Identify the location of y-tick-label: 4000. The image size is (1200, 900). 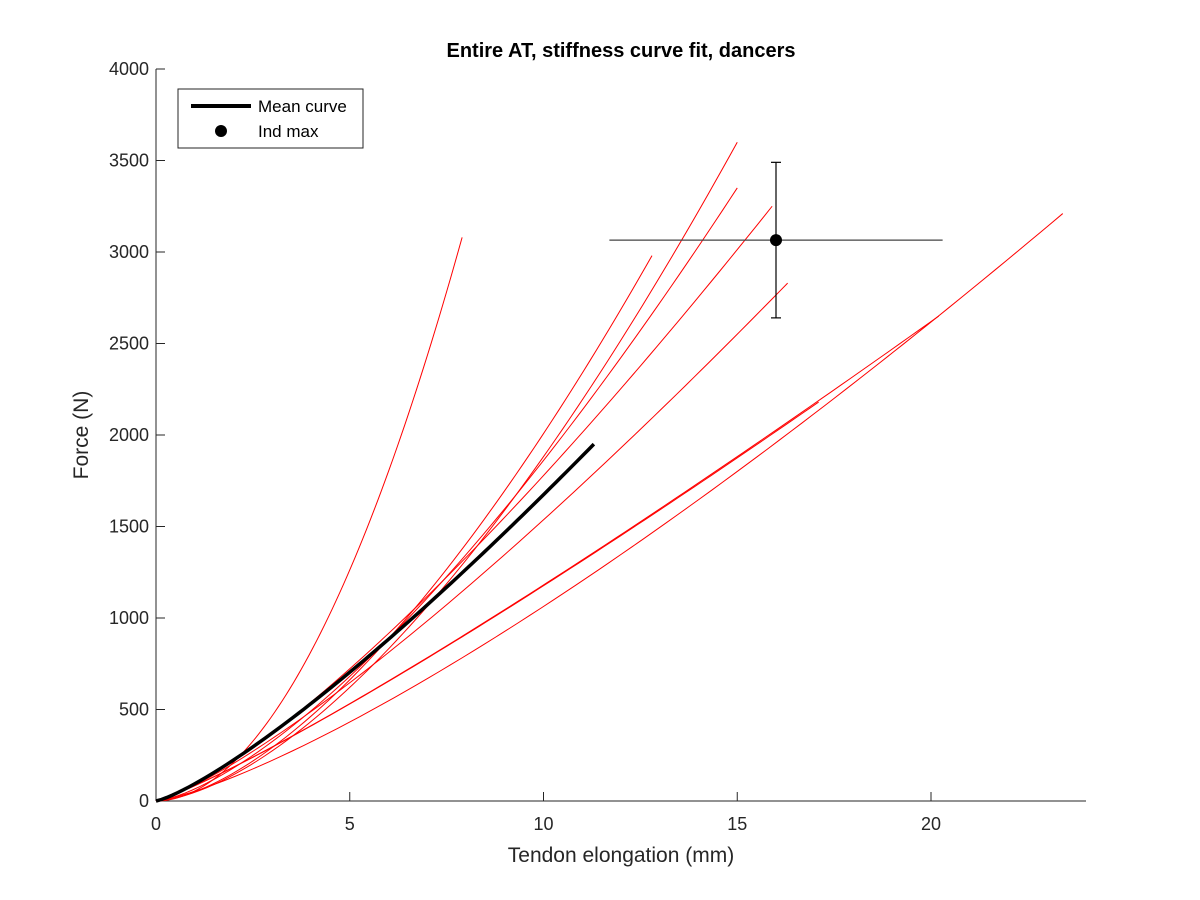
(129, 69).